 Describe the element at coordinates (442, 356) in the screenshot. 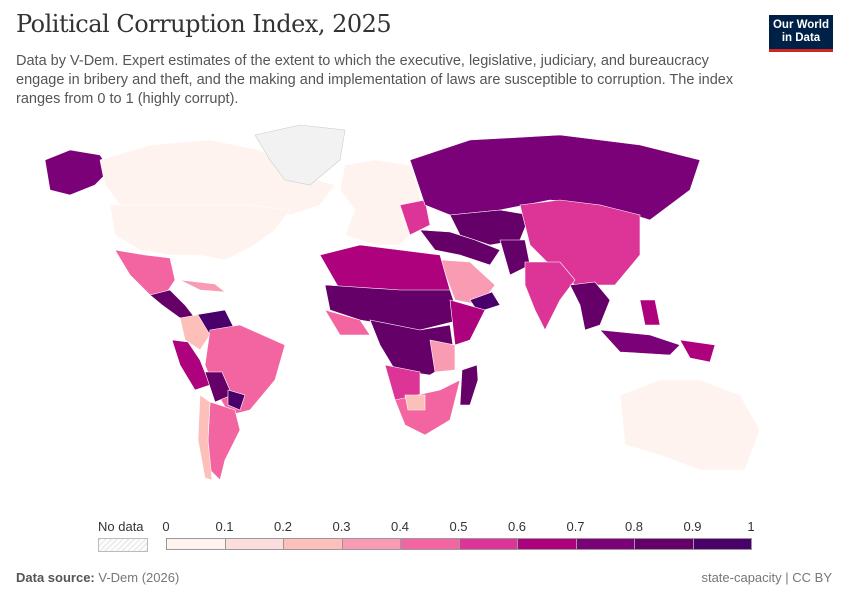

I see `country-tanzania` at that location.